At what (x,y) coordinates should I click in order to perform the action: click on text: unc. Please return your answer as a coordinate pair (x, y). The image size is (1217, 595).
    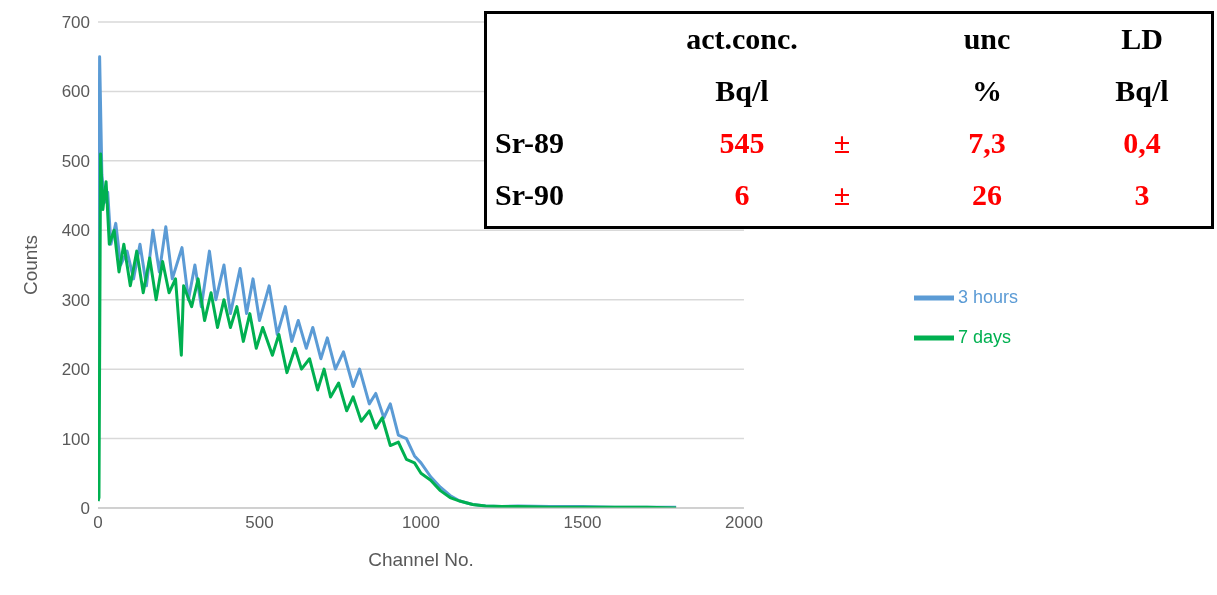
    Looking at the image, I should click on (987, 38).